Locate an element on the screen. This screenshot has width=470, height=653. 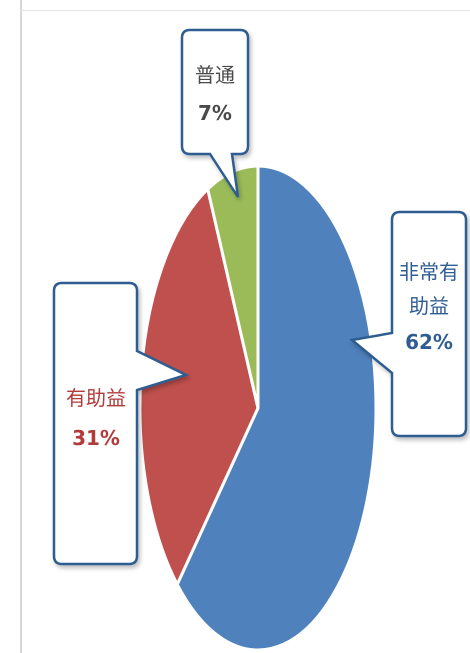
slice-value-helpful: 31% is located at coordinates (96, 438).